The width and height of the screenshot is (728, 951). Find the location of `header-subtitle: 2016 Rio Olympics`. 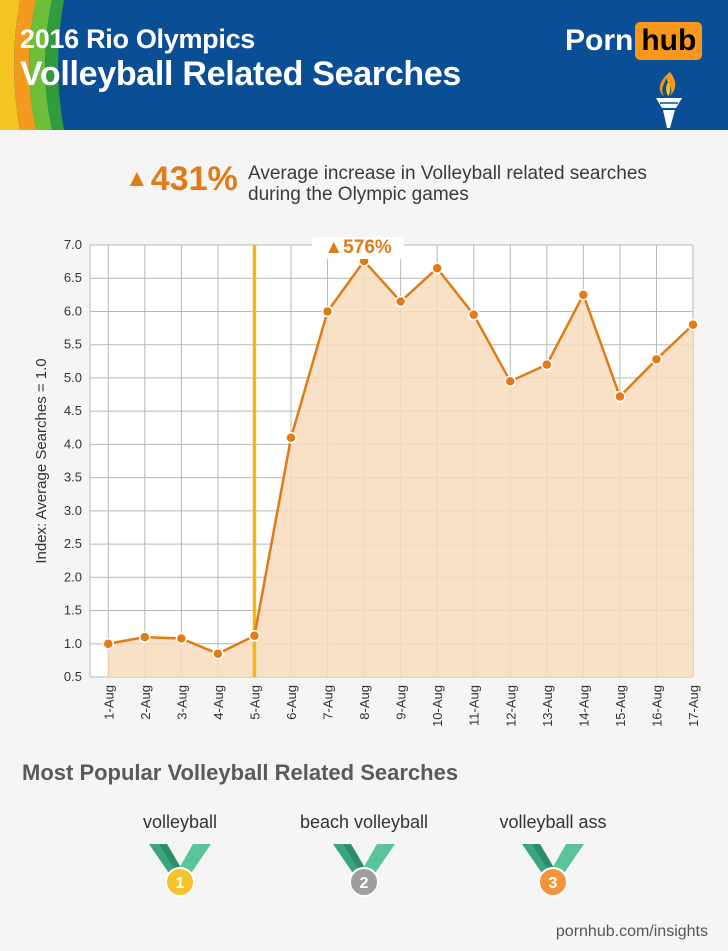

header-subtitle: 2016 Rio Olympics is located at coordinates (138, 39).